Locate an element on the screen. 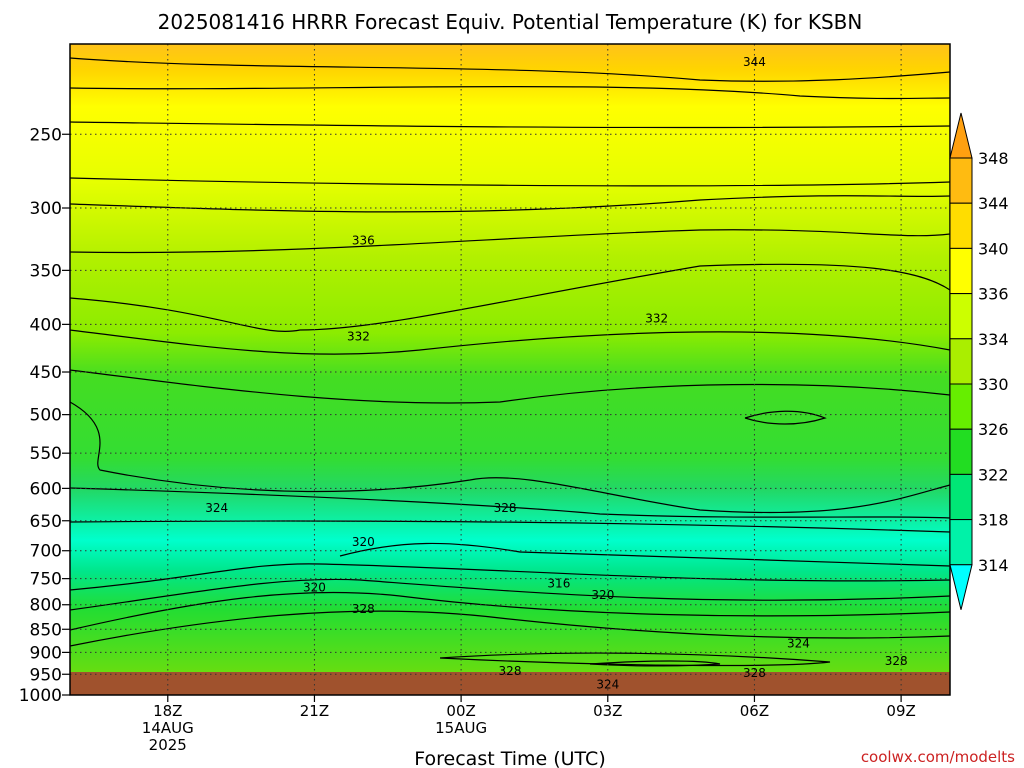 Image resolution: width=1024 pixels, height=768 pixels. x-tick-label: 09Z is located at coordinates (900, 711).